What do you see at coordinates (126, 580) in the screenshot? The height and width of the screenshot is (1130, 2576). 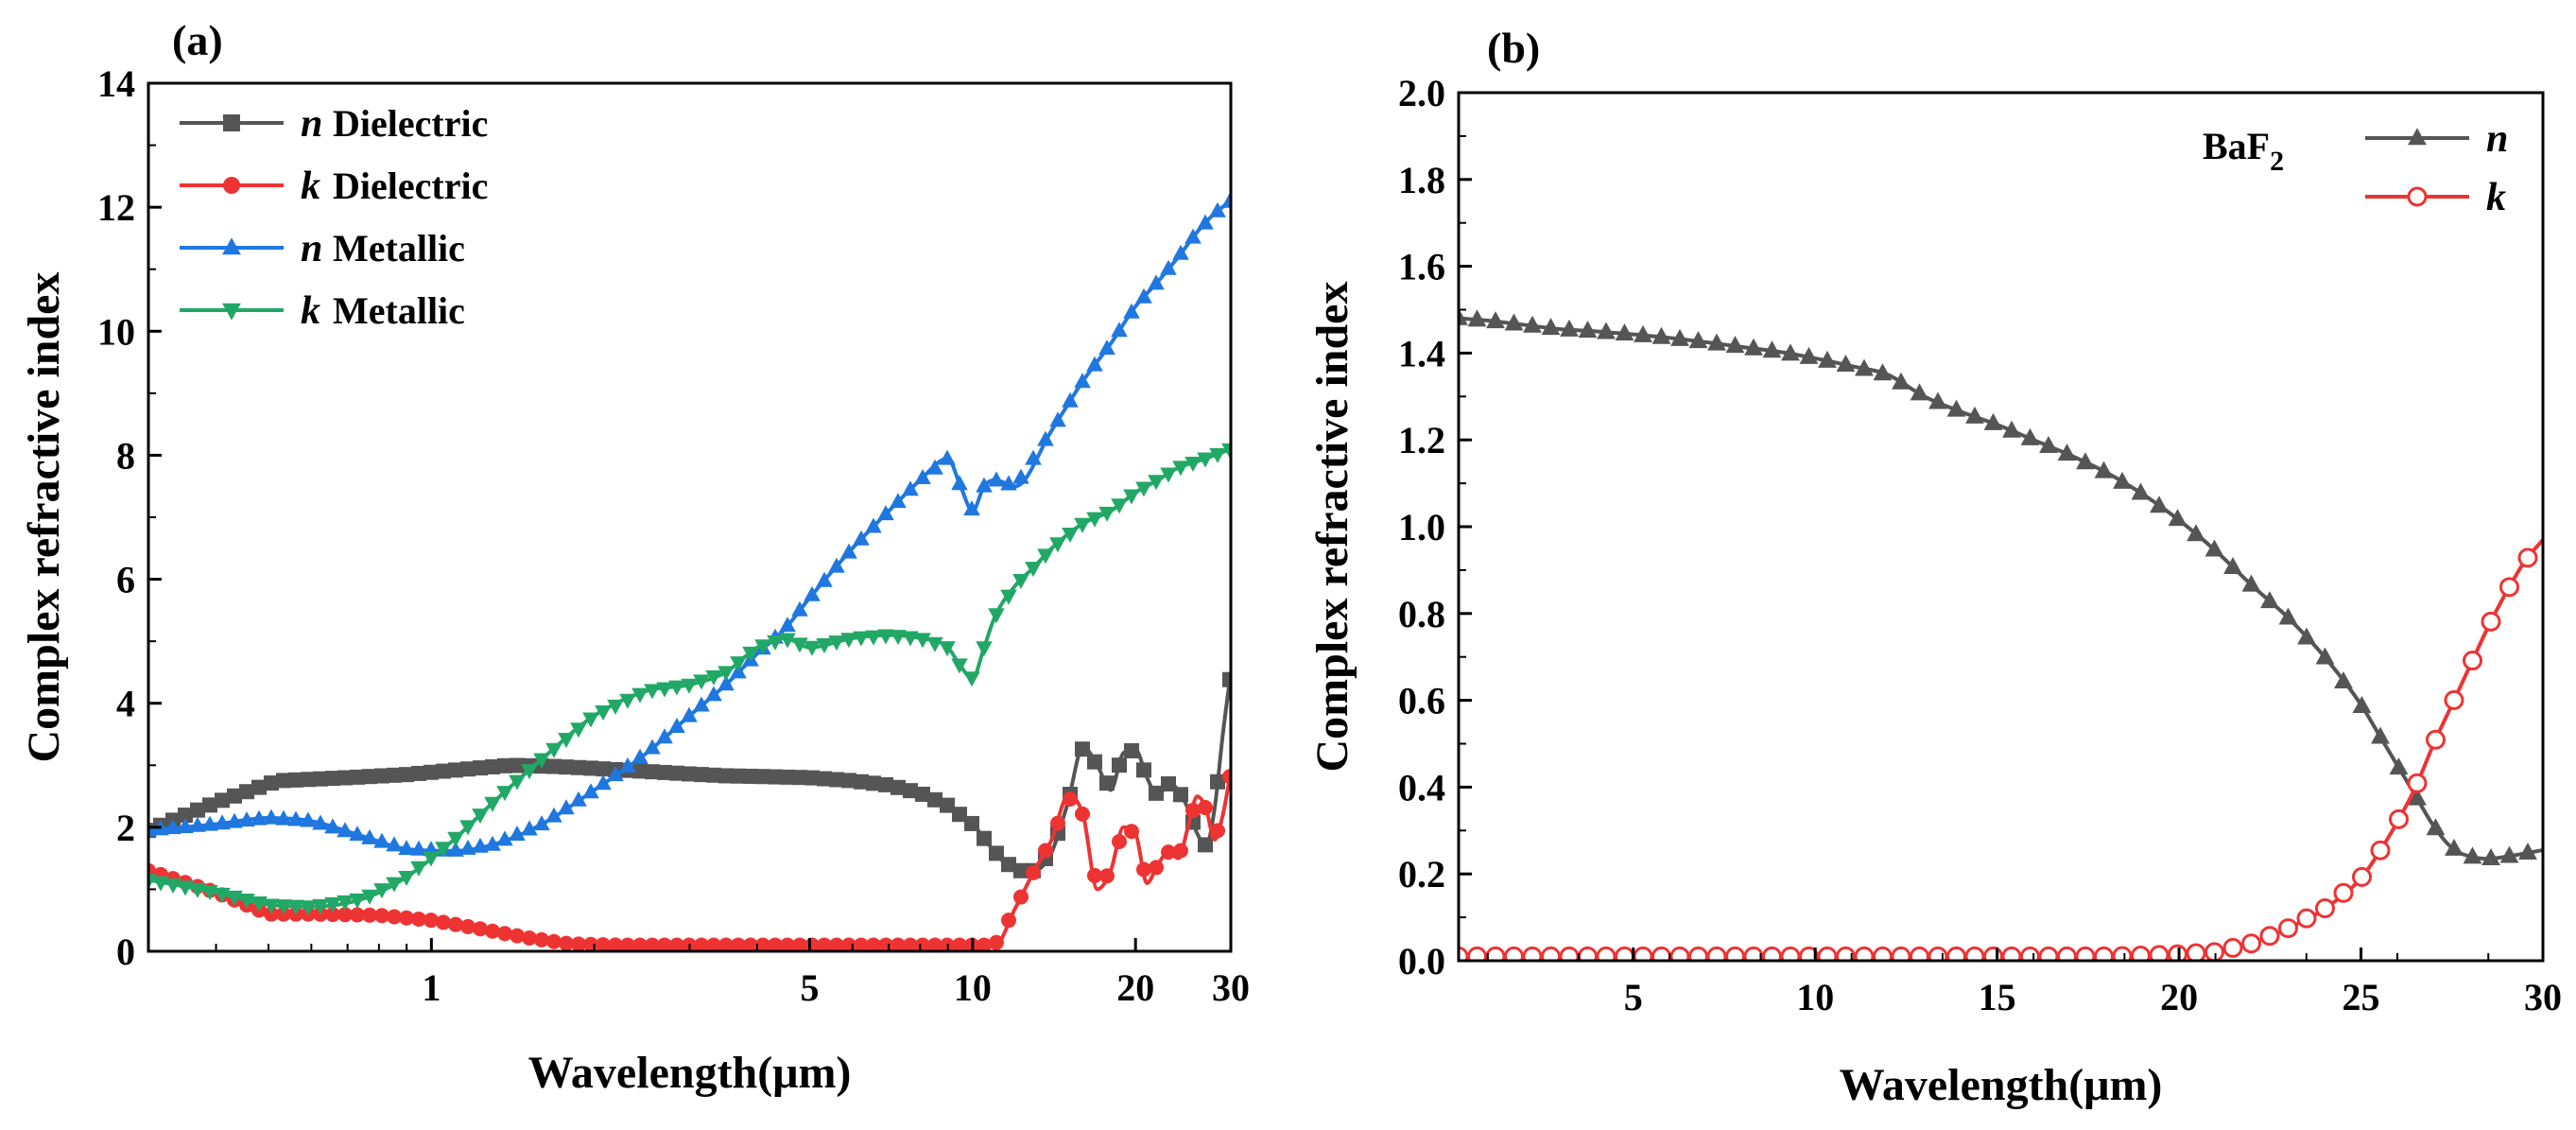 I see `y-tick-label: 6` at bounding box center [126, 580].